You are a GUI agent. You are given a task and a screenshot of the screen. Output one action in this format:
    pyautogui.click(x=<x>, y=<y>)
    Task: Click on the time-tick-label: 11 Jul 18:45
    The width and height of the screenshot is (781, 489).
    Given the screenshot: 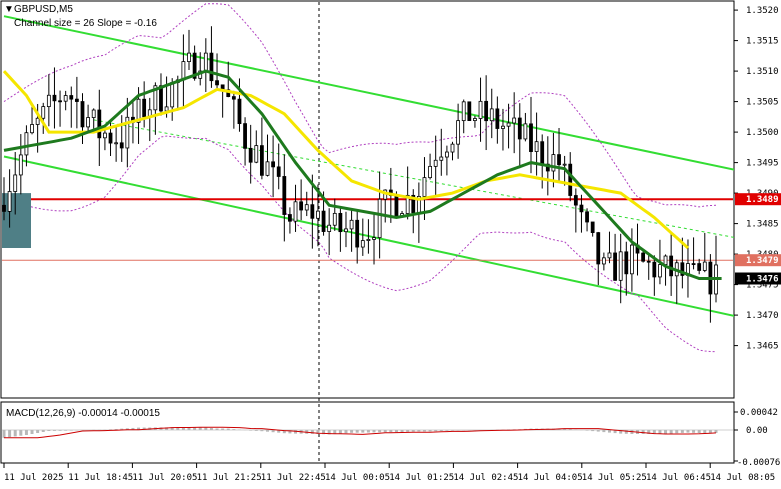 What is the action you would take?
    pyautogui.click(x=100, y=478)
    